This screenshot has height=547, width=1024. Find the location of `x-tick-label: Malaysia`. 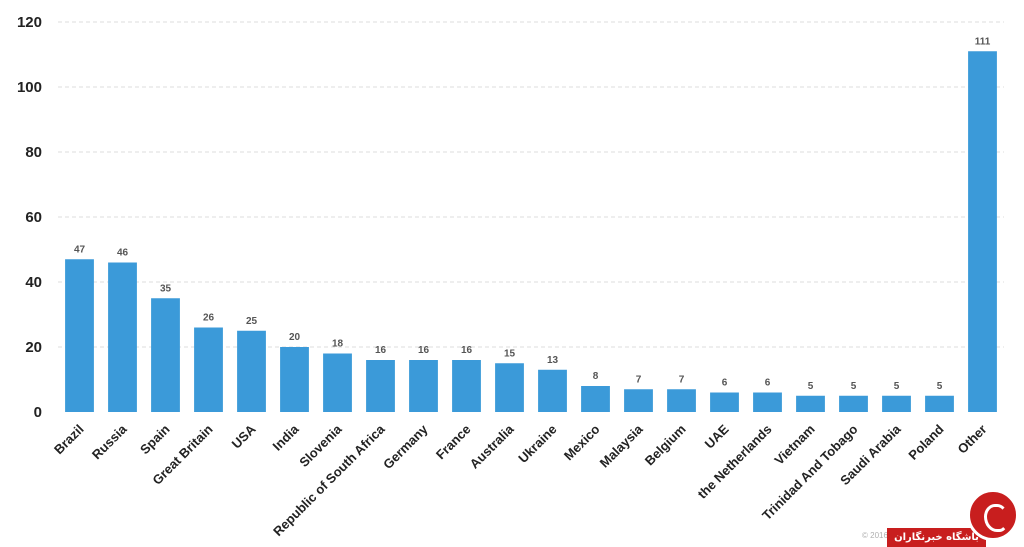

x-tick-label: Malaysia is located at coordinates (621, 445).